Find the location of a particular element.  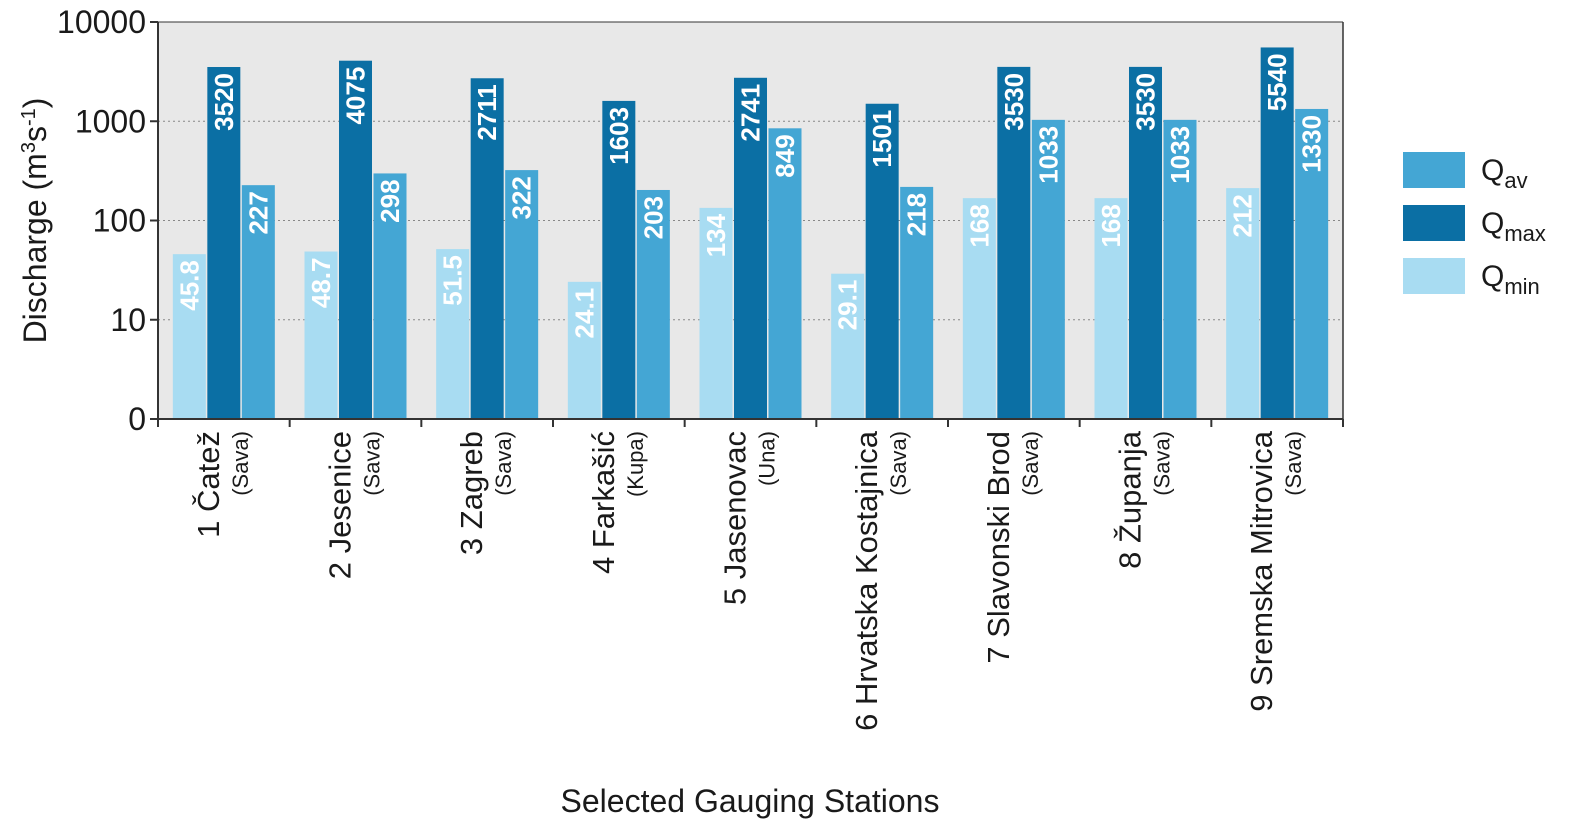

river-label-2: (Sava) is located at coordinates (372, 463).